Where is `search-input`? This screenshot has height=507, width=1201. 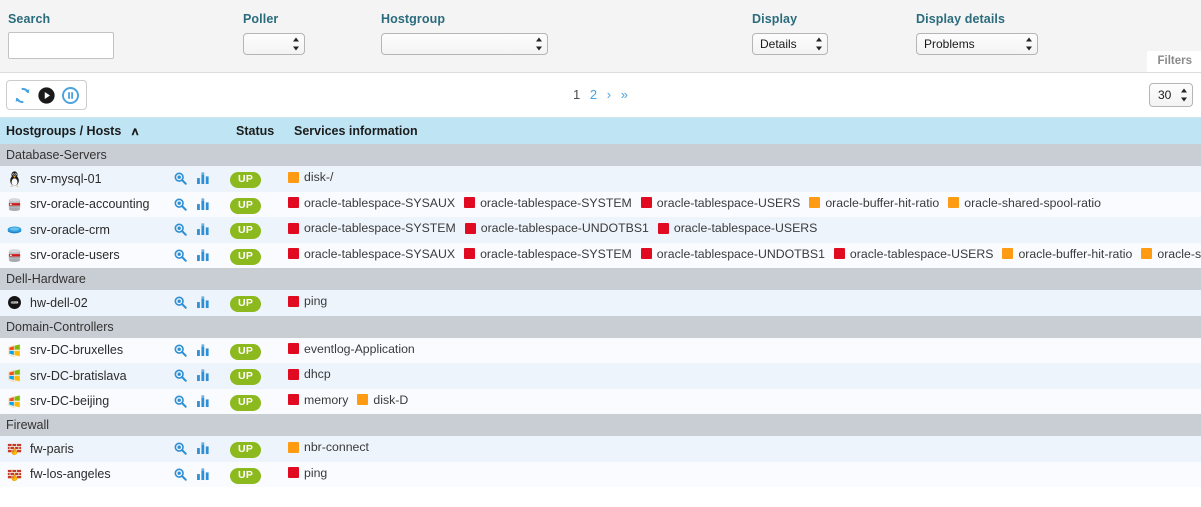 search-input is located at coordinates (61, 45).